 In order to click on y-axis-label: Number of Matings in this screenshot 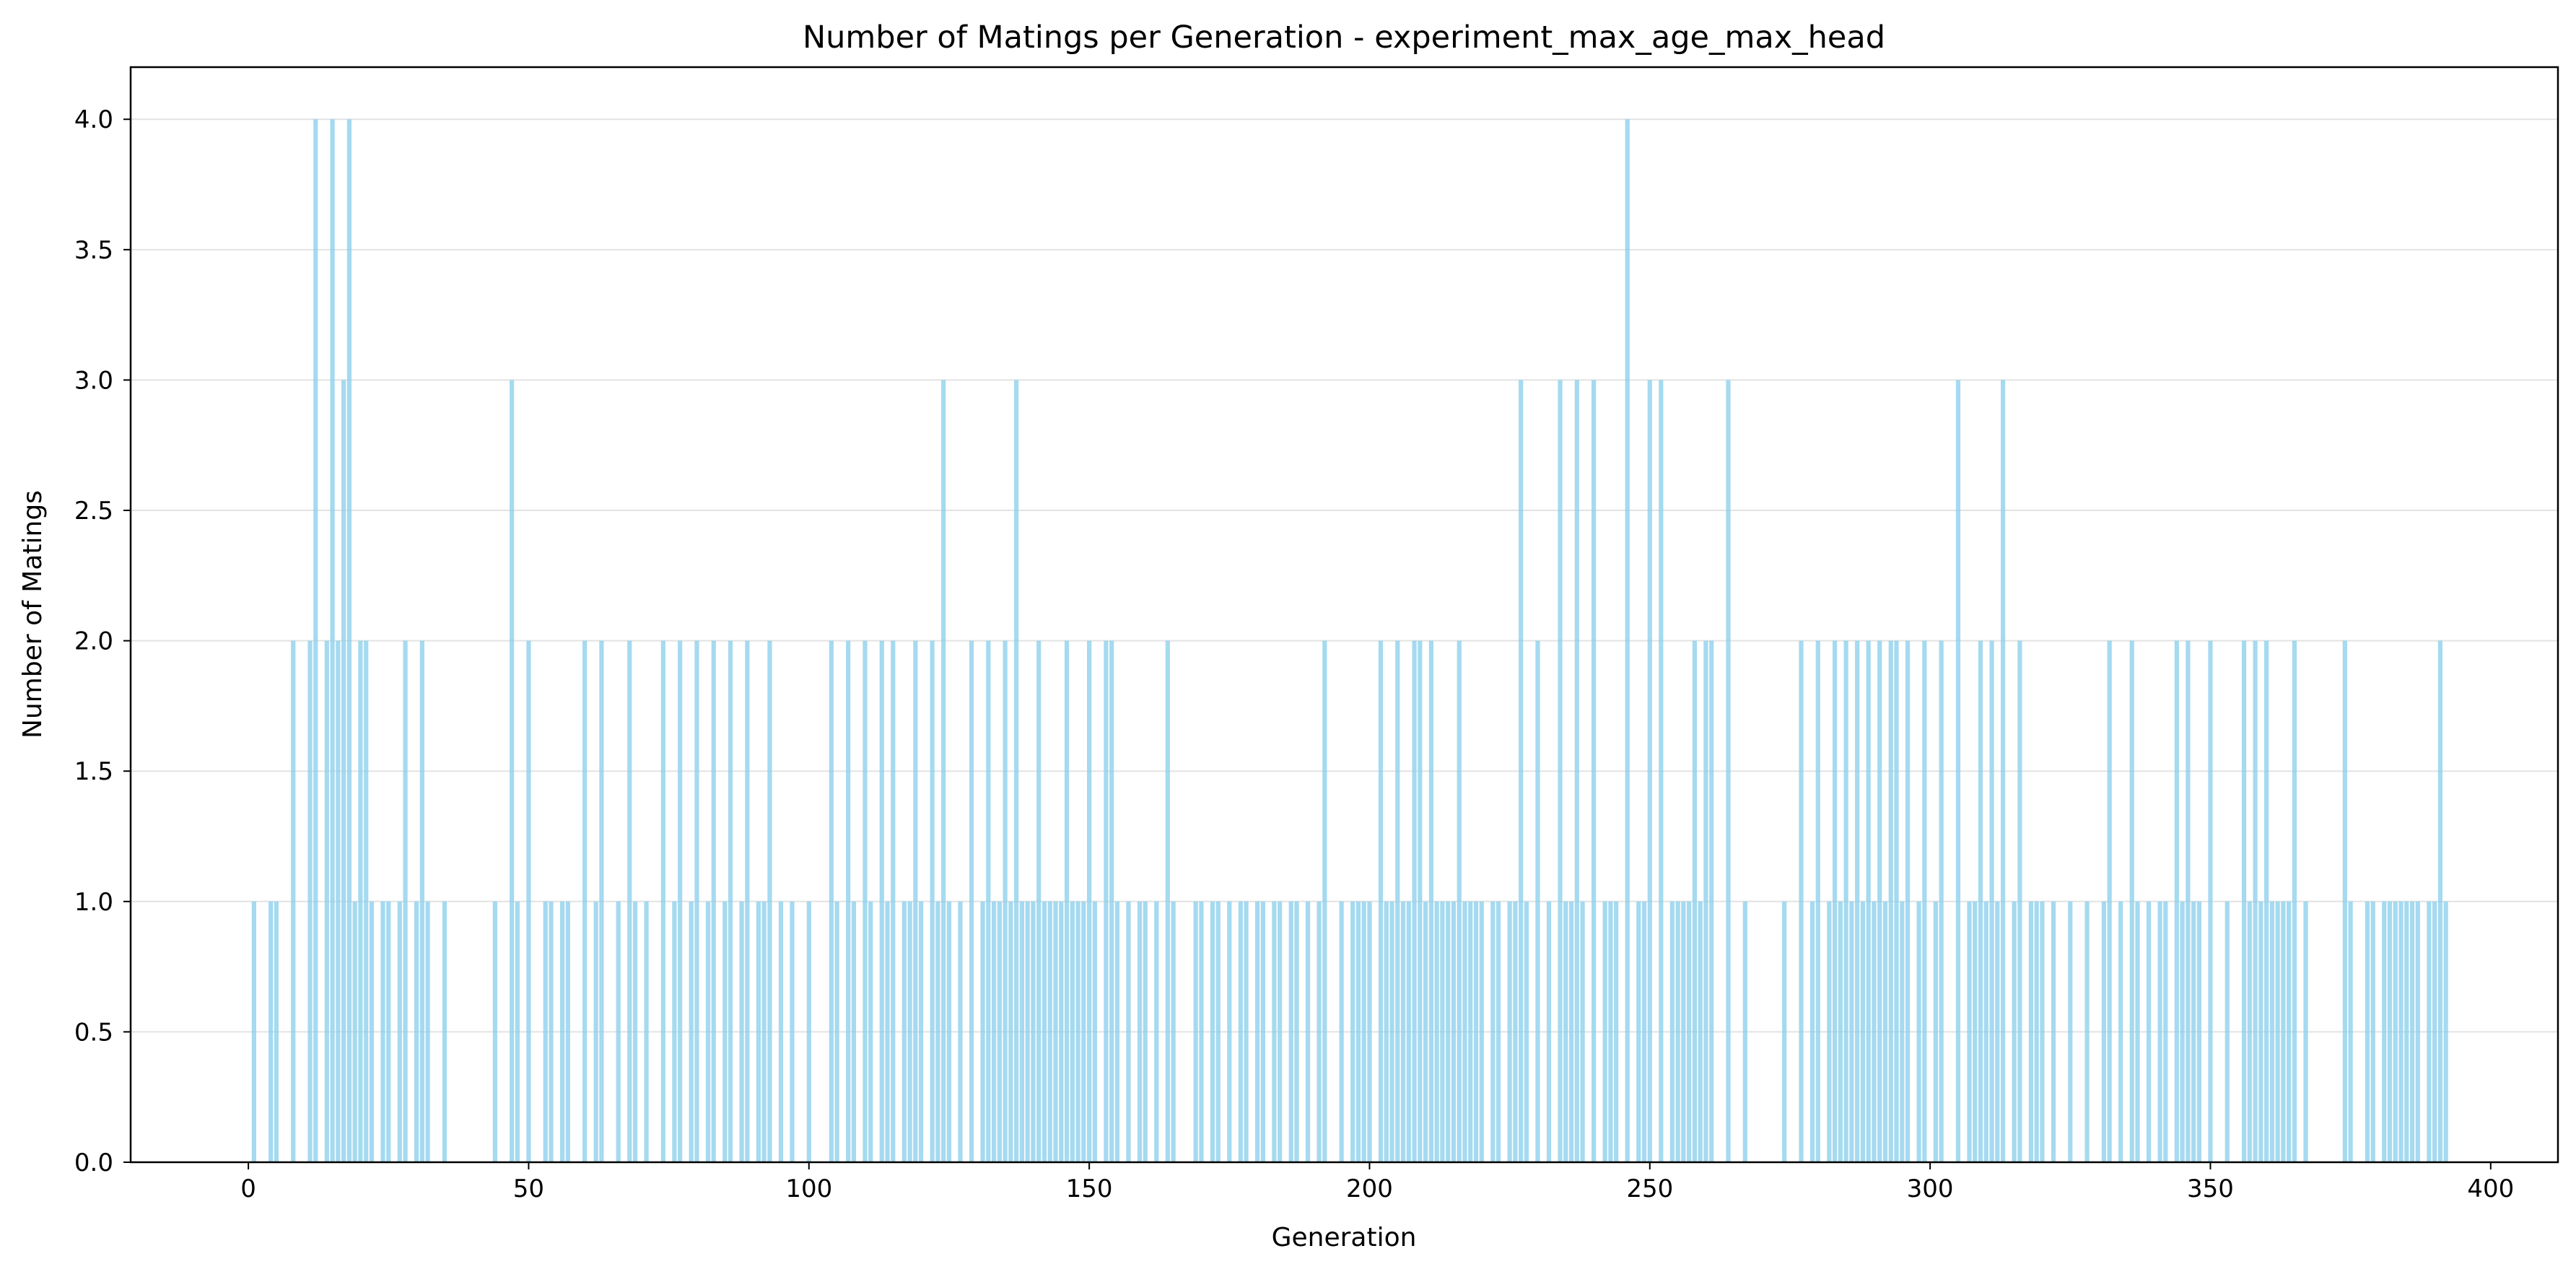, I will do `click(33, 614)`.